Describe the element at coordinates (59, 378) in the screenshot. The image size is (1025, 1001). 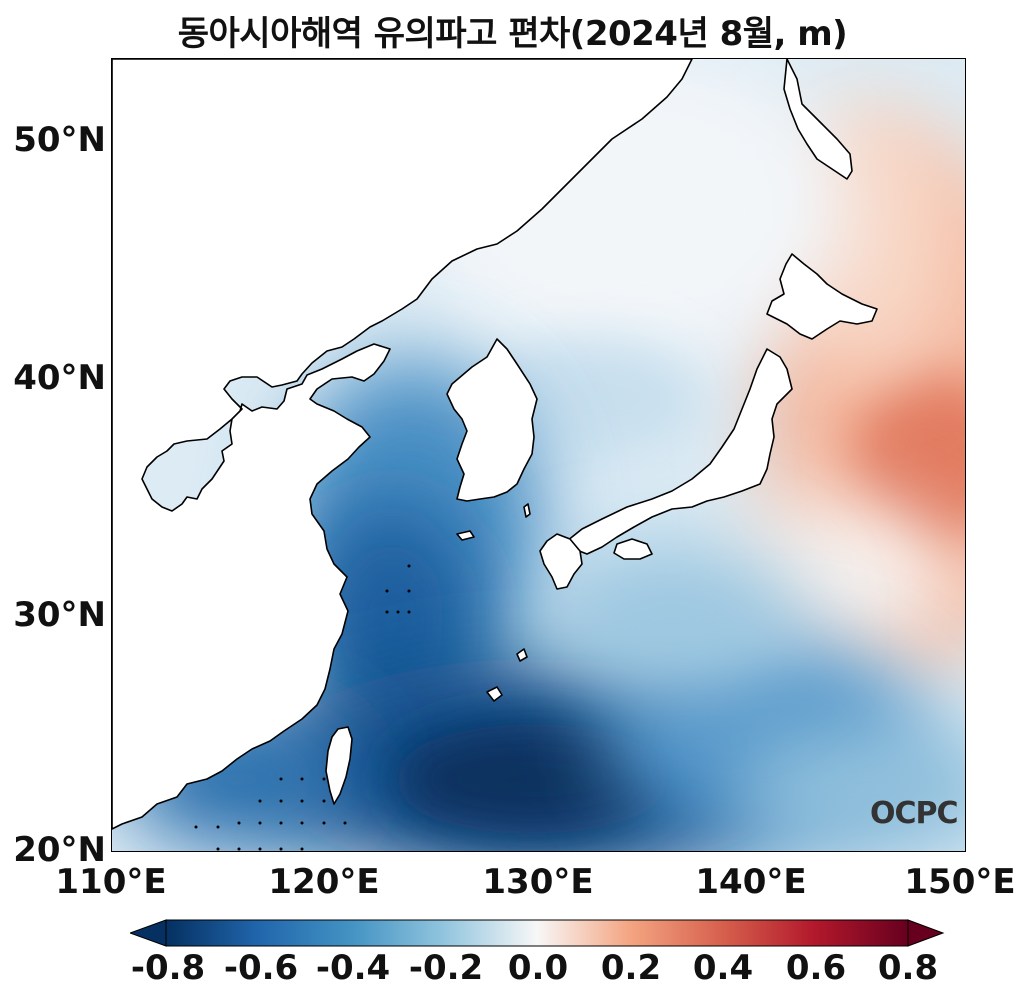
I see `lat-label-40n: 40°N` at that location.